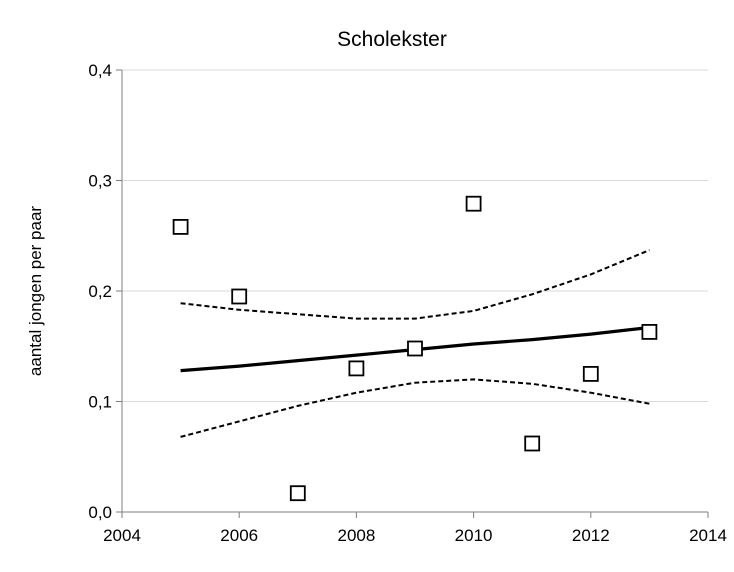  What do you see at coordinates (708, 535) in the screenshot?
I see `x-tick-label: 2014` at bounding box center [708, 535].